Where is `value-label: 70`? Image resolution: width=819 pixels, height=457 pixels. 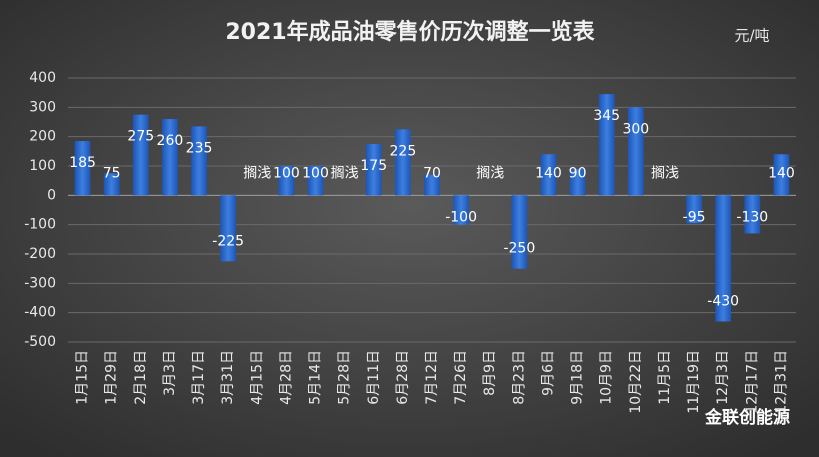
value-label: 70 is located at coordinates (432, 173).